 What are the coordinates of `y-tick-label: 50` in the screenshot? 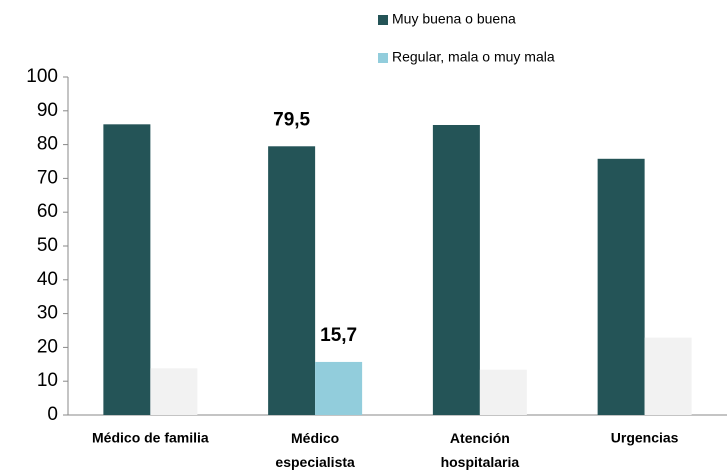 It's located at (47, 245).